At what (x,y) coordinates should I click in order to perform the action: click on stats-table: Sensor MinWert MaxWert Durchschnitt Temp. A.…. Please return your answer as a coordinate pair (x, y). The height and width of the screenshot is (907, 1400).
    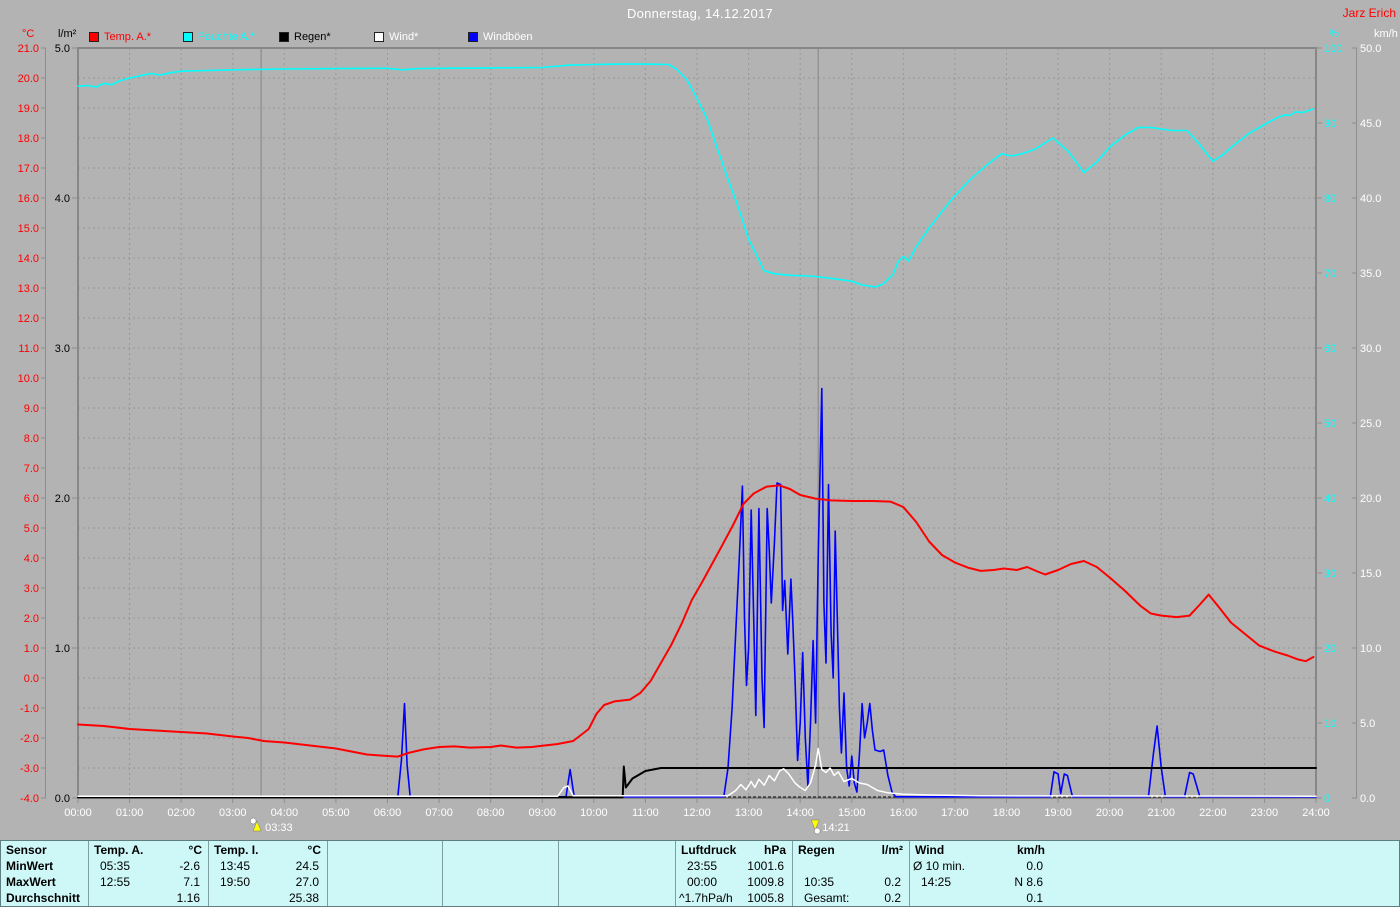
    Looking at the image, I should click on (700, 873).